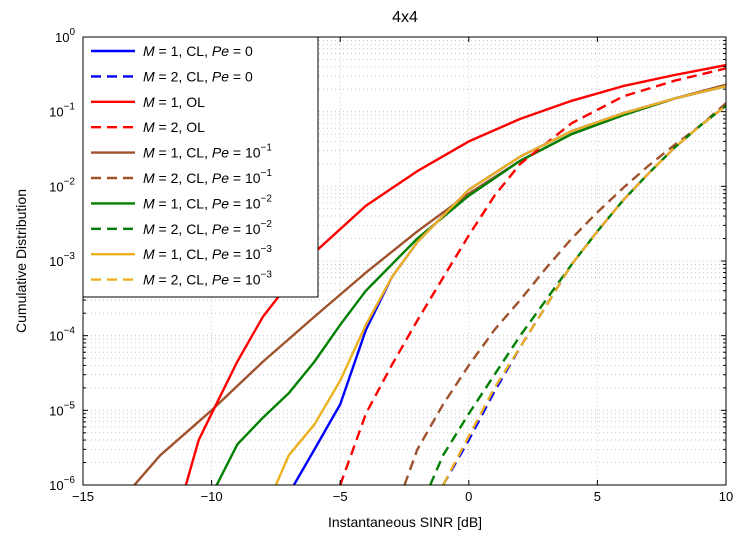 The height and width of the screenshot is (536, 739). I want to click on y-tick-label: 10⁻³, so click(62, 260).